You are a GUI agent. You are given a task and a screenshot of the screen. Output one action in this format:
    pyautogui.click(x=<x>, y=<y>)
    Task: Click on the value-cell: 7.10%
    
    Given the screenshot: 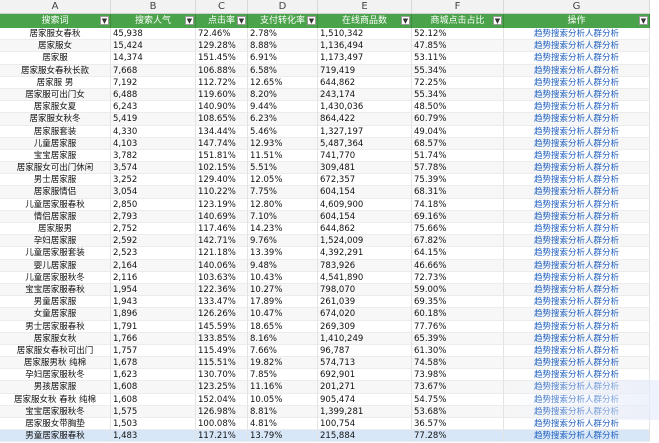 What is the action you would take?
    pyautogui.click(x=283, y=216)
    